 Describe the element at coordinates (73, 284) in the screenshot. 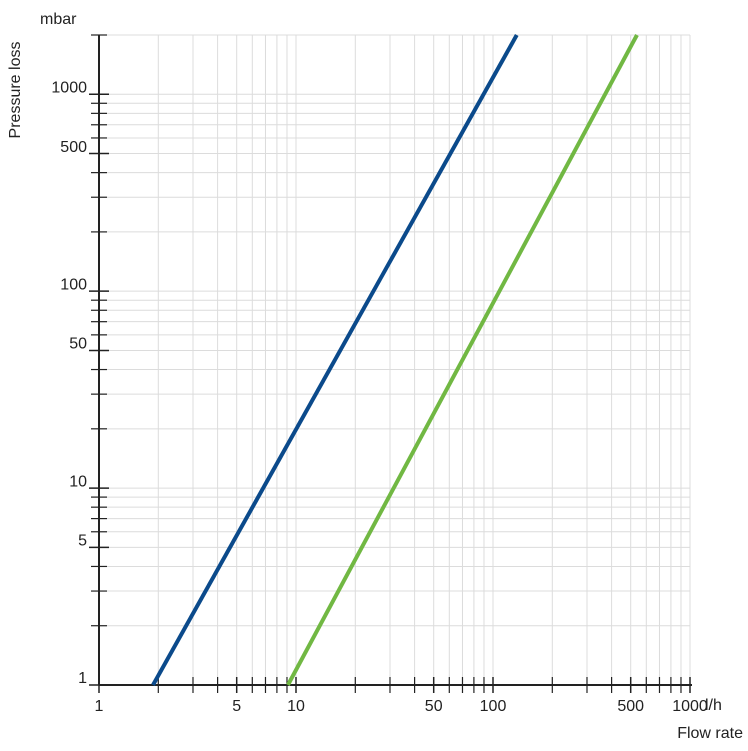

I see `y-tick-label: 100` at that location.